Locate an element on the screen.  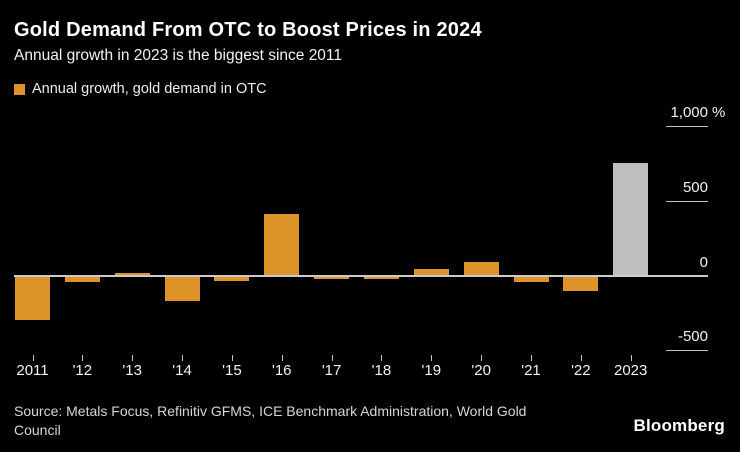
bar-'12 is located at coordinates (82, 279).